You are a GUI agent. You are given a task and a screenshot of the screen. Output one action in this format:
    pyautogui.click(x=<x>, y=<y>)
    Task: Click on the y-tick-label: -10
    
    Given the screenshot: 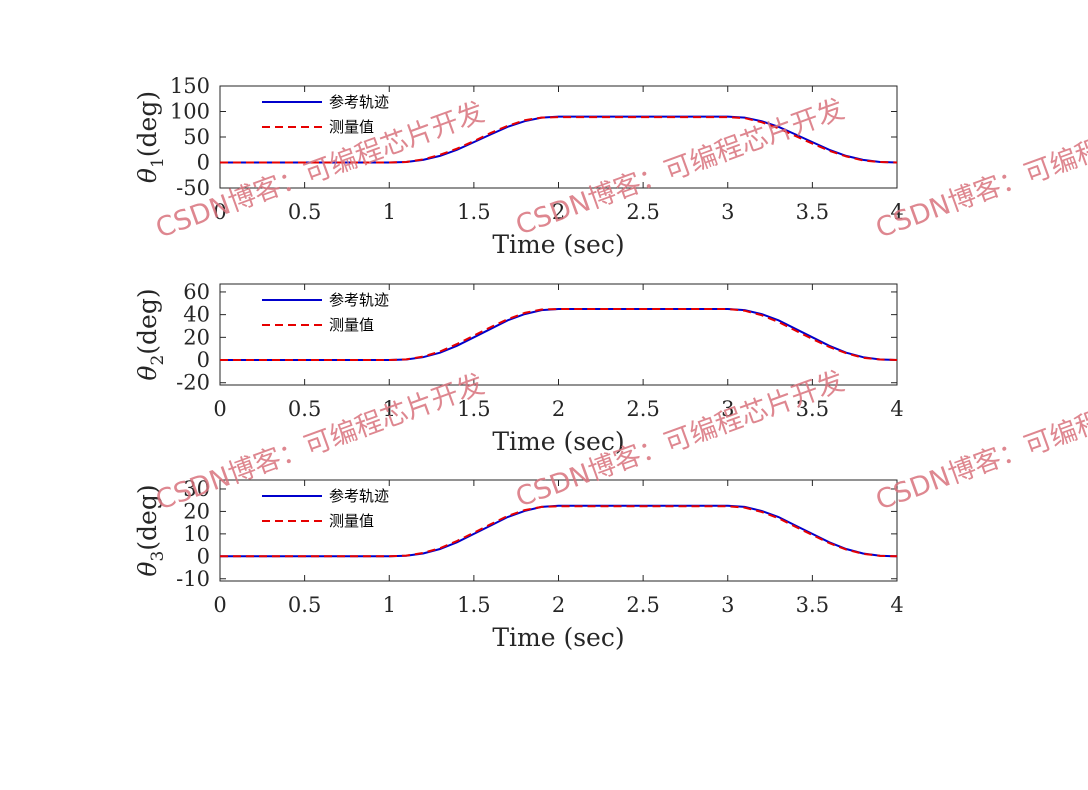 What is the action you would take?
    pyautogui.click(x=193, y=579)
    